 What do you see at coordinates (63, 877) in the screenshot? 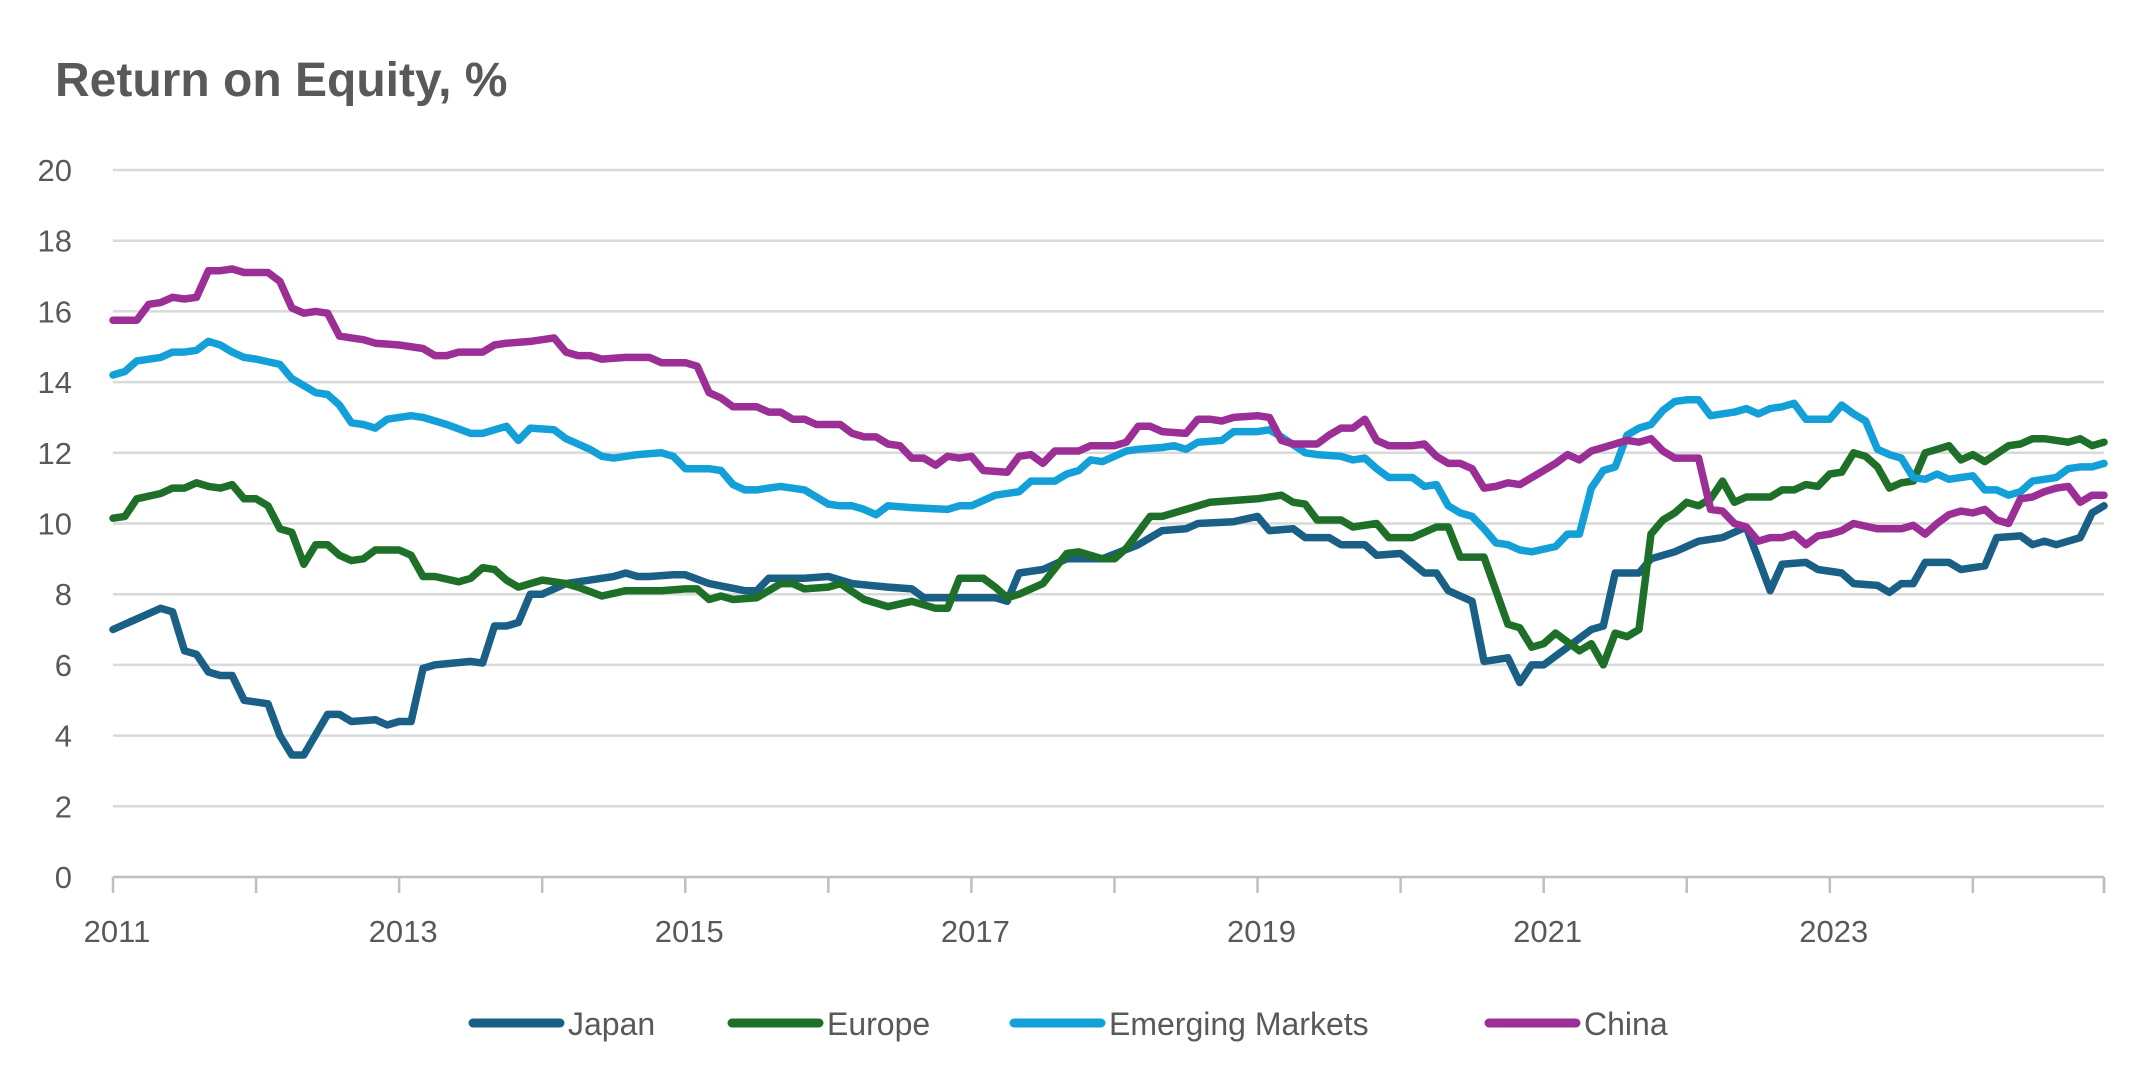
I see `y-tick-label: 0` at bounding box center [63, 877].